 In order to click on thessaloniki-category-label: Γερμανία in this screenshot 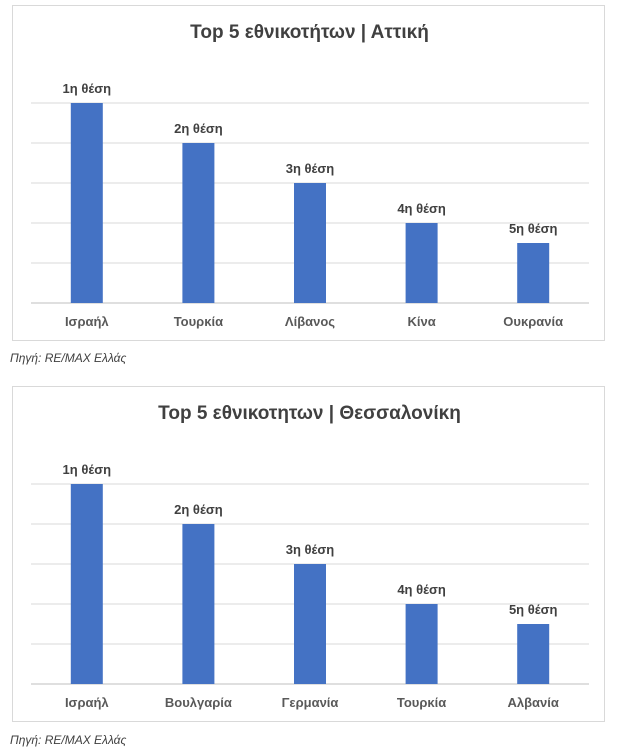, I will do `click(310, 702)`.